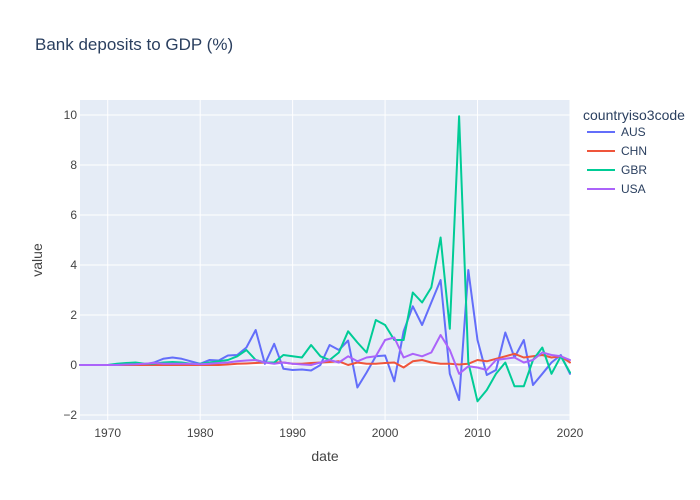 This screenshot has width=700, height=500. What do you see at coordinates (634, 170) in the screenshot?
I see `legend-label: GBR` at bounding box center [634, 170].